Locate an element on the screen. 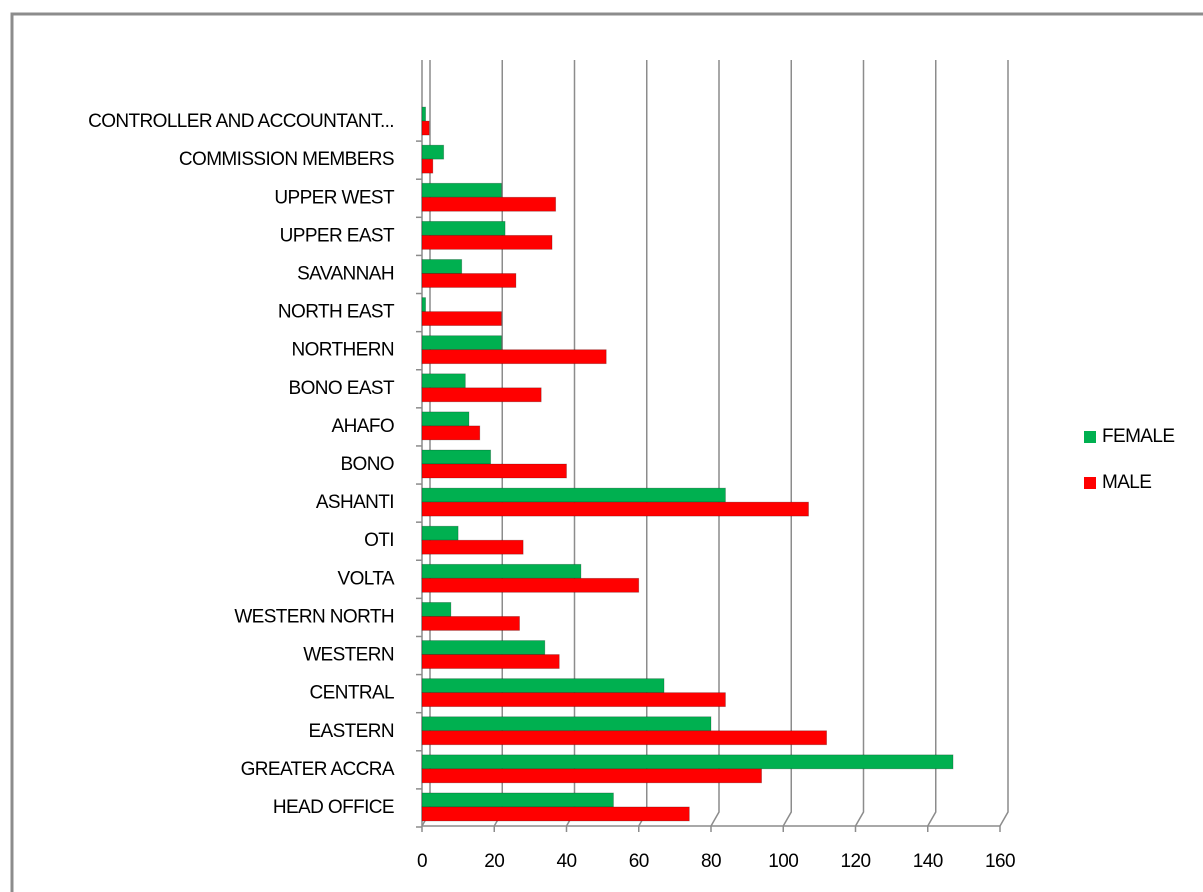 Image resolution: width=1203 pixels, height=892 pixels. y-tick-label: WESTERN is located at coordinates (348, 655).